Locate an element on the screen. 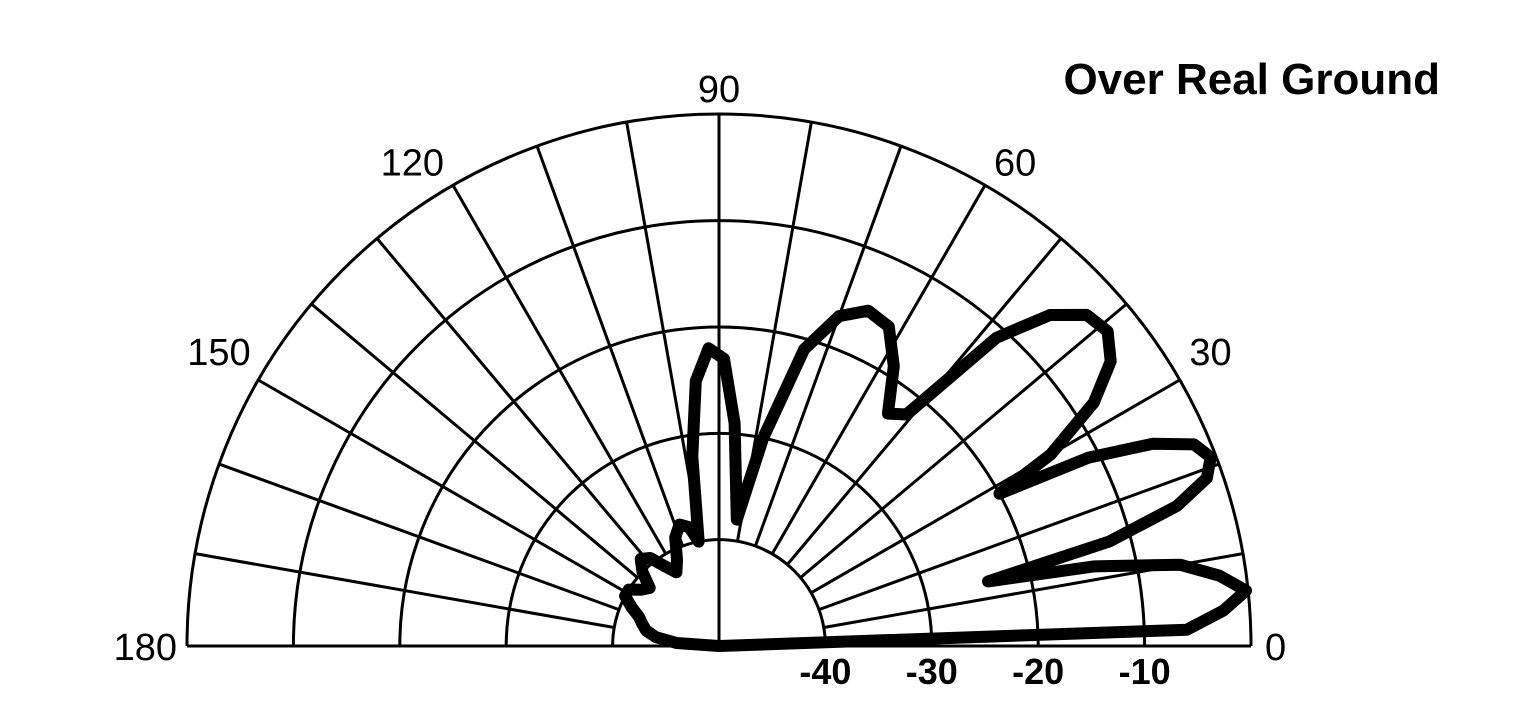 Image resolution: width=1522 pixels, height=726 pixels. angle-label-0: 0 is located at coordinates (1275, 648).